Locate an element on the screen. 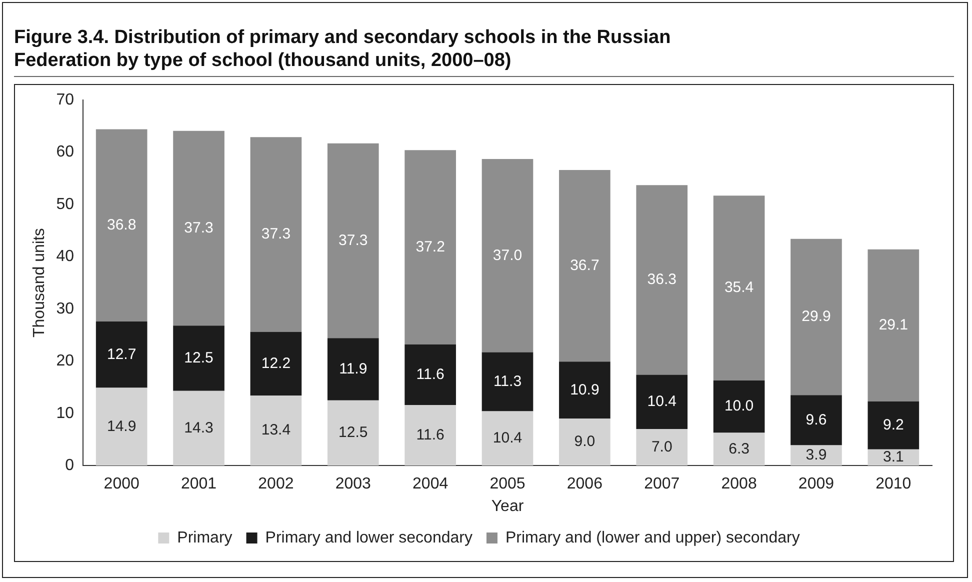 The width and height of the screenshot is (972, 582). x-tick-label: 2005 is located at coordinates (508, 484).